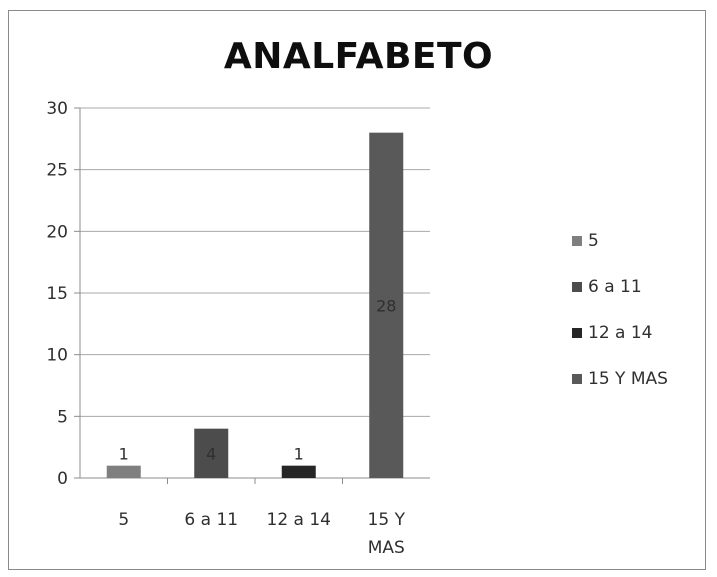 The image size is (717, 577). What do you see at coordinates (593, 241) in the screenshot?
I see `legend-label: 5` at bounding box center [593, 241].